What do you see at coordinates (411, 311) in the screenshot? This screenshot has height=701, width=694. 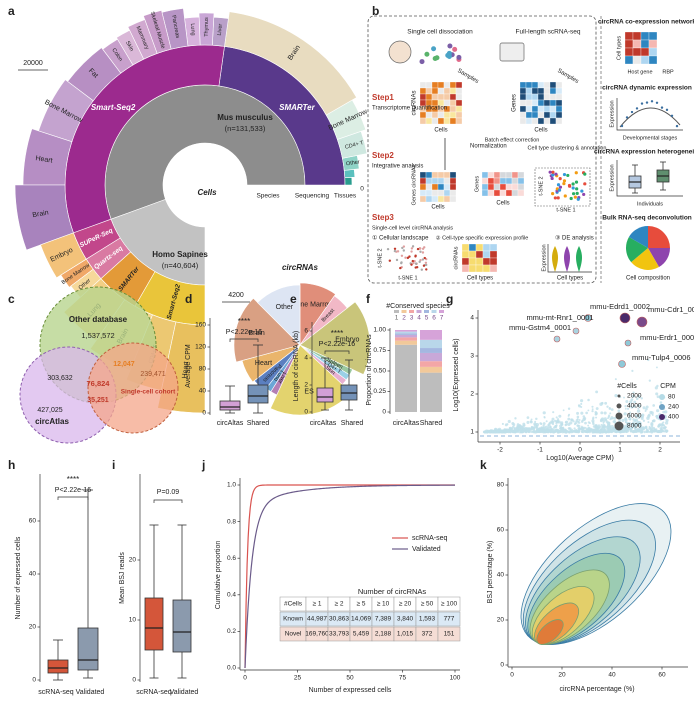 I see `legend-swatch` at bounding box center [411, 311].